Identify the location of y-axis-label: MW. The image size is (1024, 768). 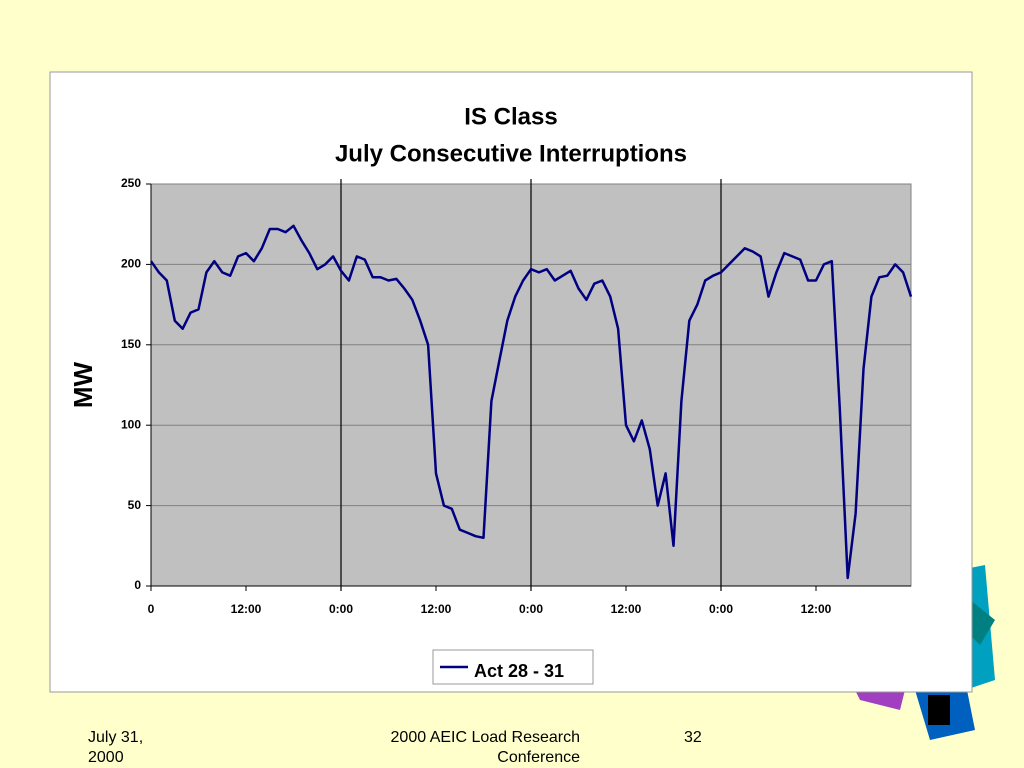
(83, 384).